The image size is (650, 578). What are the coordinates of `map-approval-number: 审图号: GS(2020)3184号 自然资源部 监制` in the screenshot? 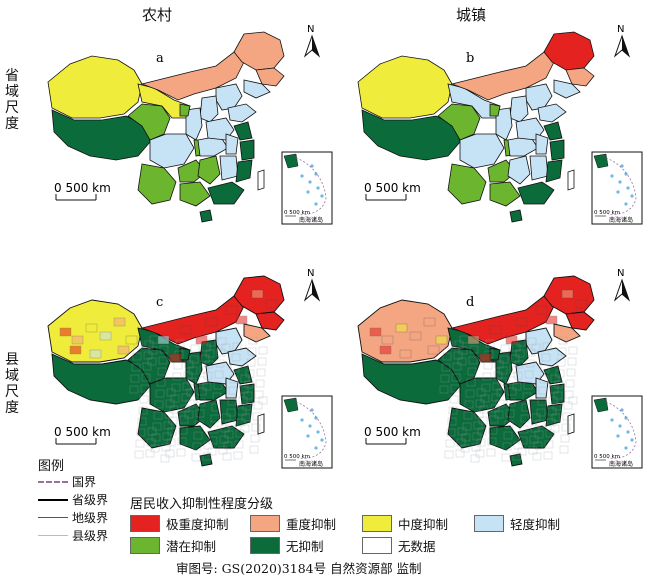 It's located at (299, 568).